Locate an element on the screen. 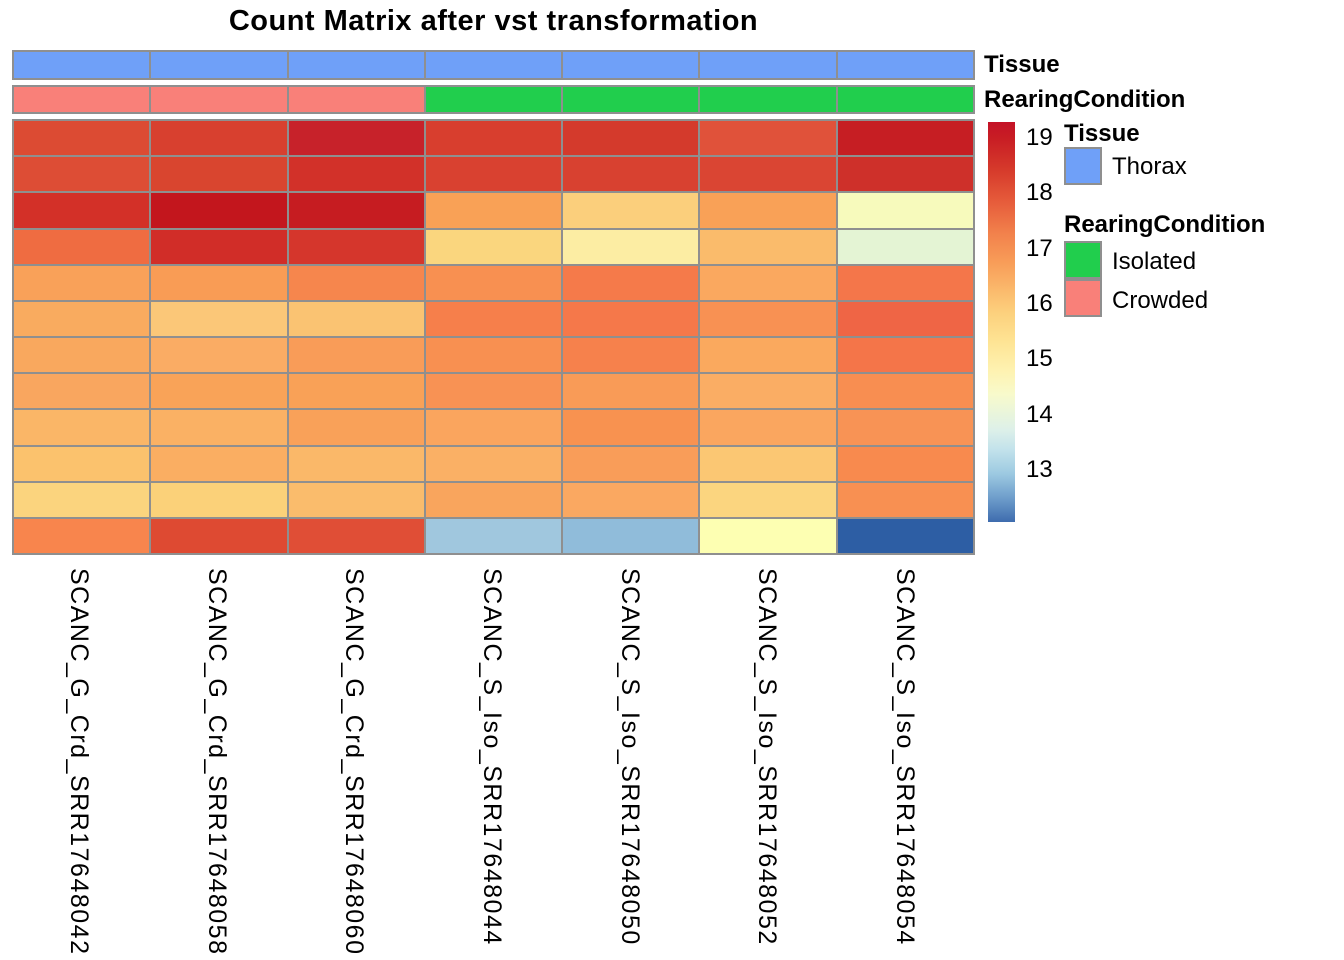 The height and width of the screenshot is (960, 1344). rearing-condition-annotation-bar is located at coordinates (493, 99).